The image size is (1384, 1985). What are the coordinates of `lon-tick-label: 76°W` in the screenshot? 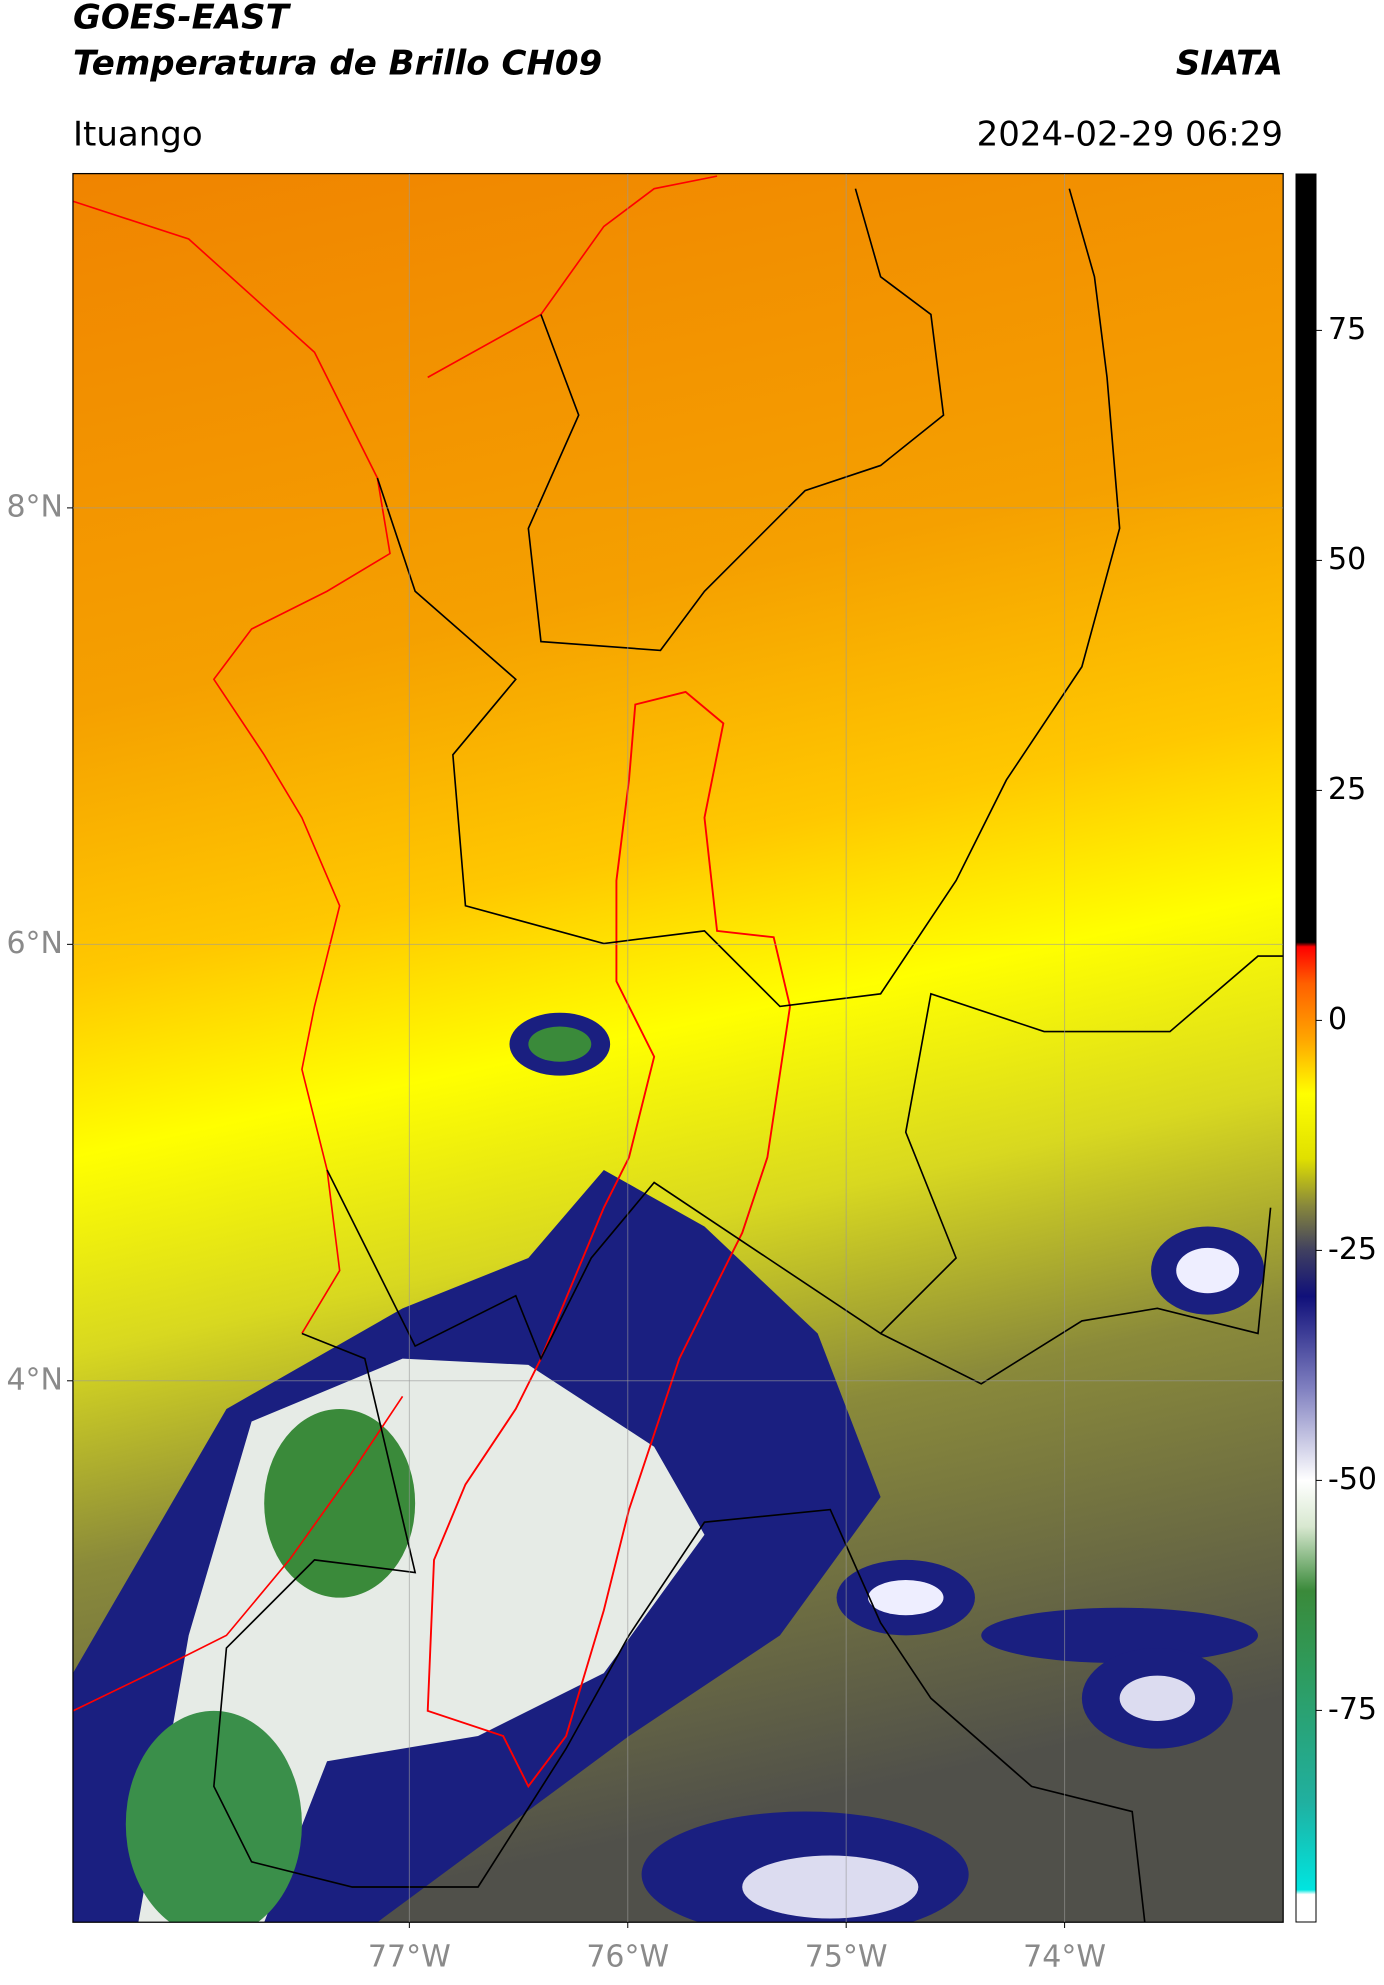 It's located at (627, 1957).